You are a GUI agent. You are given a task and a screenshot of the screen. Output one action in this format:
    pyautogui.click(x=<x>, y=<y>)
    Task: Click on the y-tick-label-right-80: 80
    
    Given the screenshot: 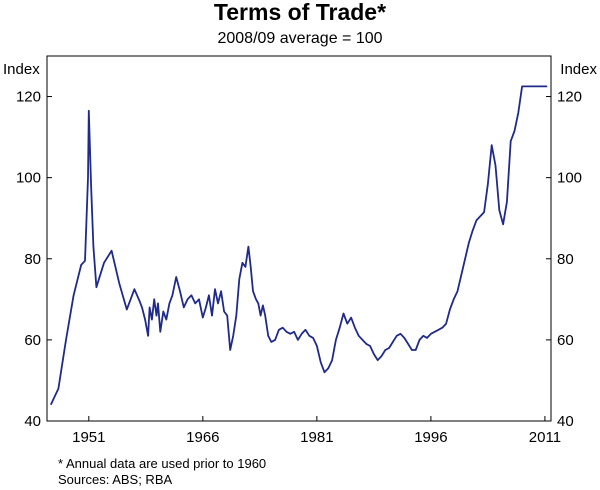 What is the action you would take?
    pyautogui.click(x=565, y=259)
    